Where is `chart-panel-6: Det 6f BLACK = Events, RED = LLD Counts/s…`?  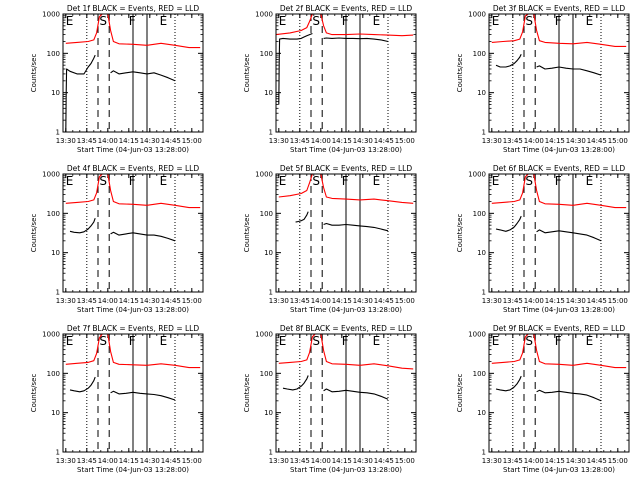
chart-panel-6: Det 6f BLACK = Events, RED = LLD Counts/s… is located at coordinates (543, 239).